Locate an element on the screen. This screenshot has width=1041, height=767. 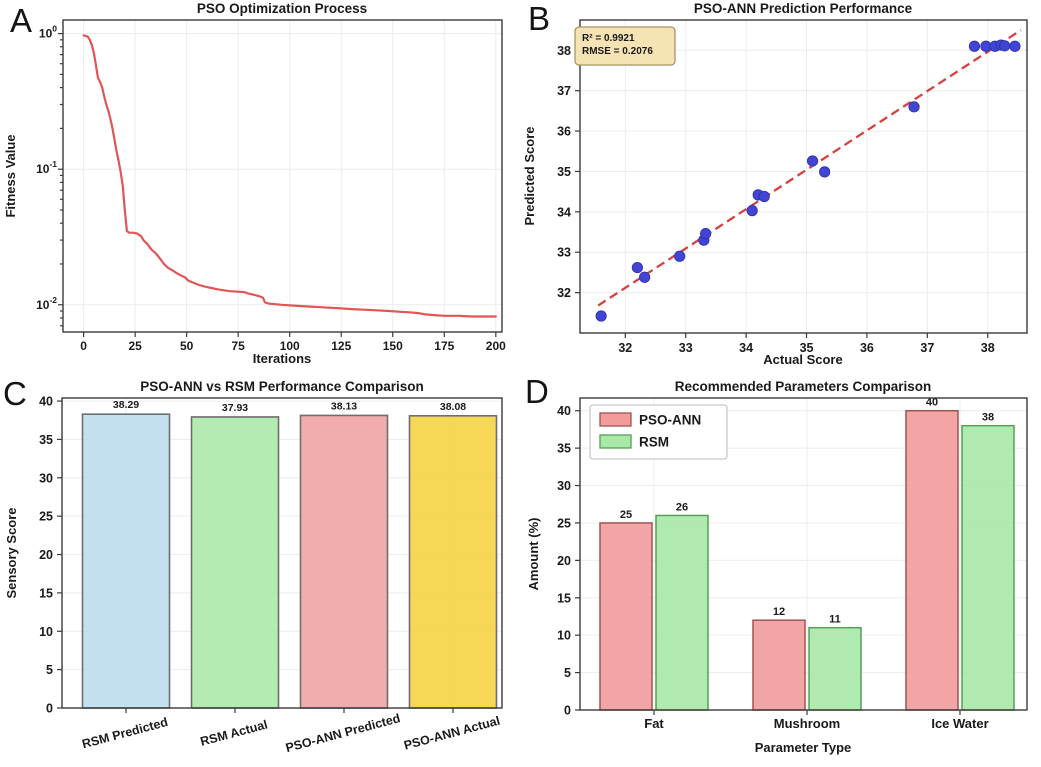
bar-value-label: 38.29 is located at coordinates (126, 405).